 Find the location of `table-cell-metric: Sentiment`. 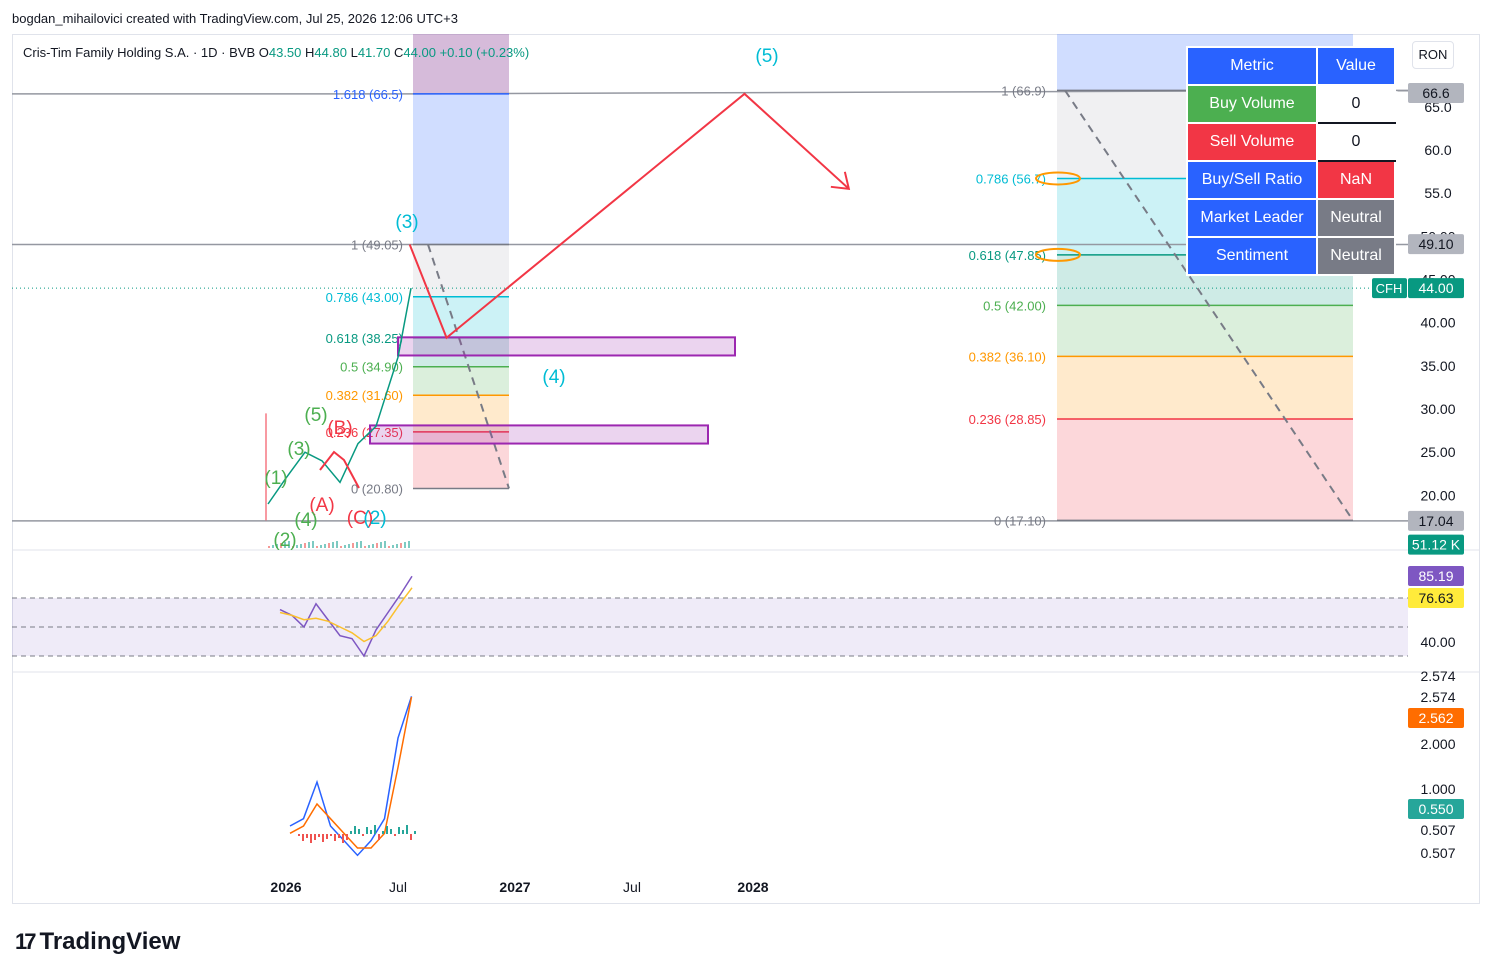

table-cell-metric: Sentiment is located at coordinates (1252, 256).